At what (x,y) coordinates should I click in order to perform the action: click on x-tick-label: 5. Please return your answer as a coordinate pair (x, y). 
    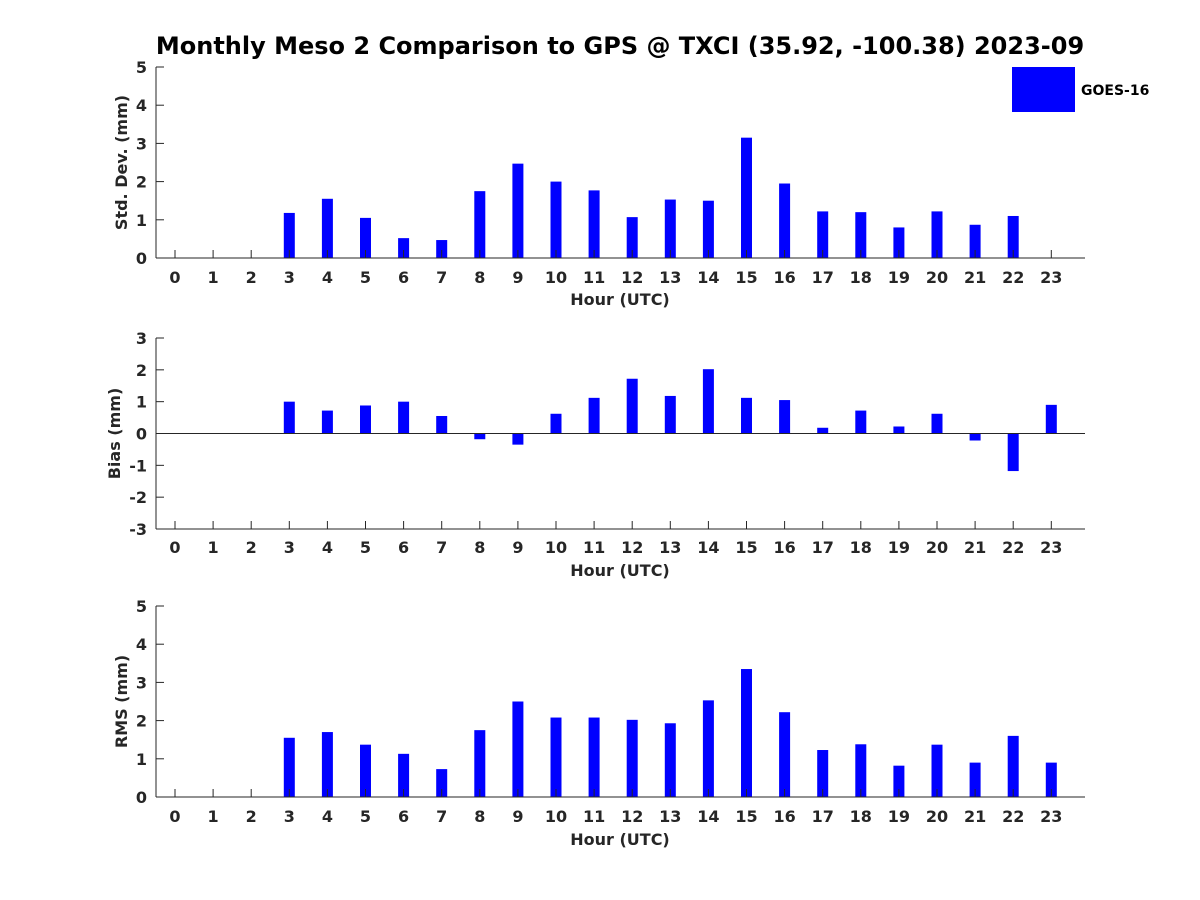
    Looking at the image, I should click on (365, 277).